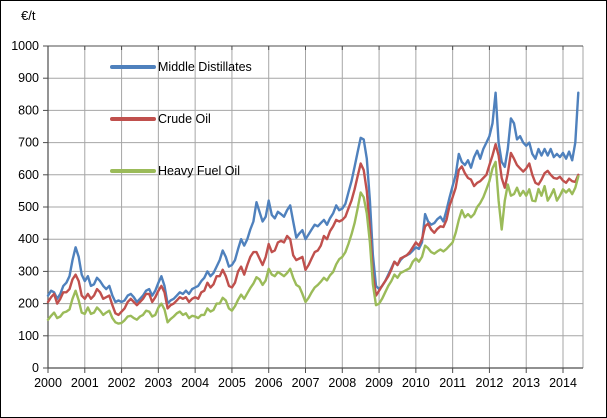  Describe the element at coordinates (342, 383) in the screenshot. I see `x-tick-label: 2008` at that location.